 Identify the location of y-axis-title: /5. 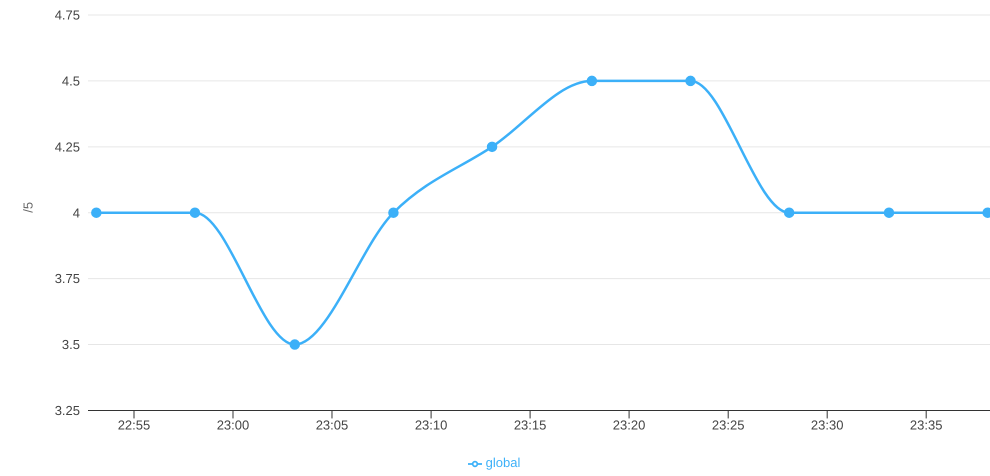
(28, 207).